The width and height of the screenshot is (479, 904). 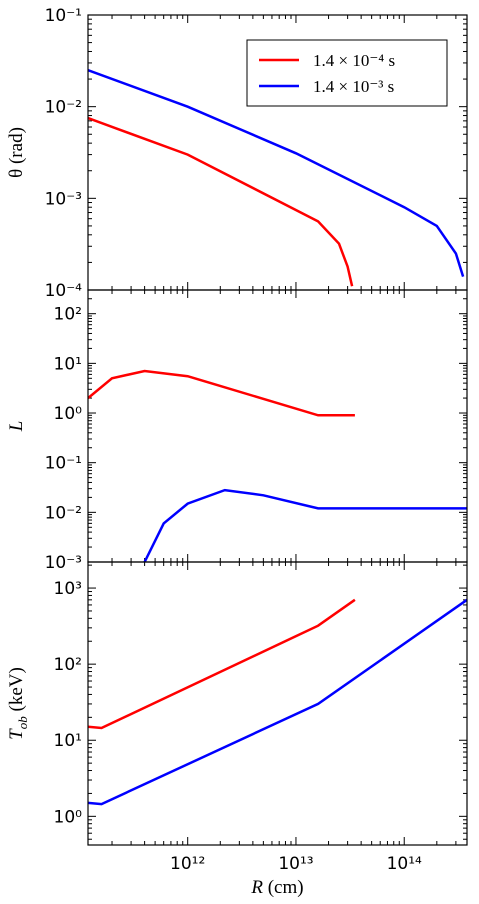 What do you see at coordinates (295, 864) in the screenshot?
I see `x-tick-label: 10¹³` at bounding box center [295, 864].